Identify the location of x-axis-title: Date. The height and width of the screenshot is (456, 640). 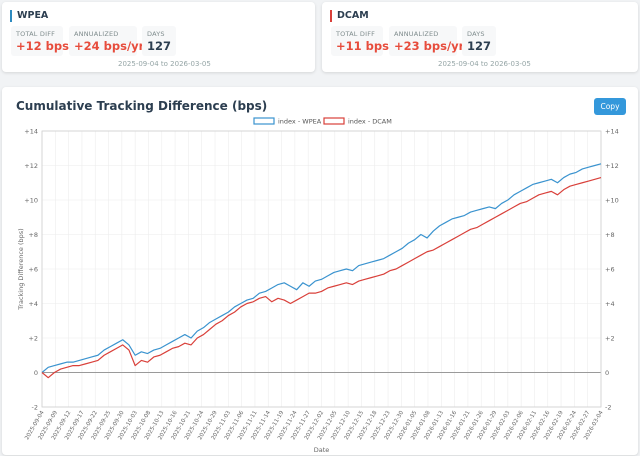
(322, 450).